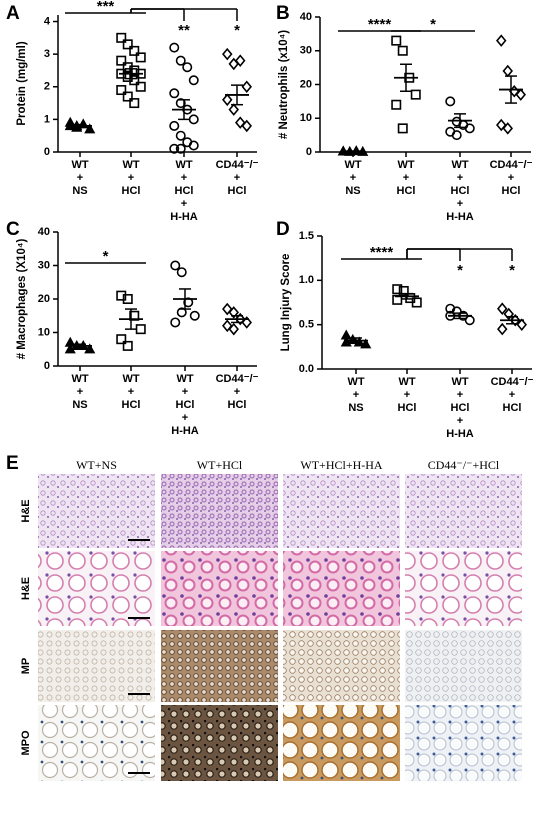 This screenshot has height=813, width=541. I want to click on significance-label: ***, so click(106, 7).